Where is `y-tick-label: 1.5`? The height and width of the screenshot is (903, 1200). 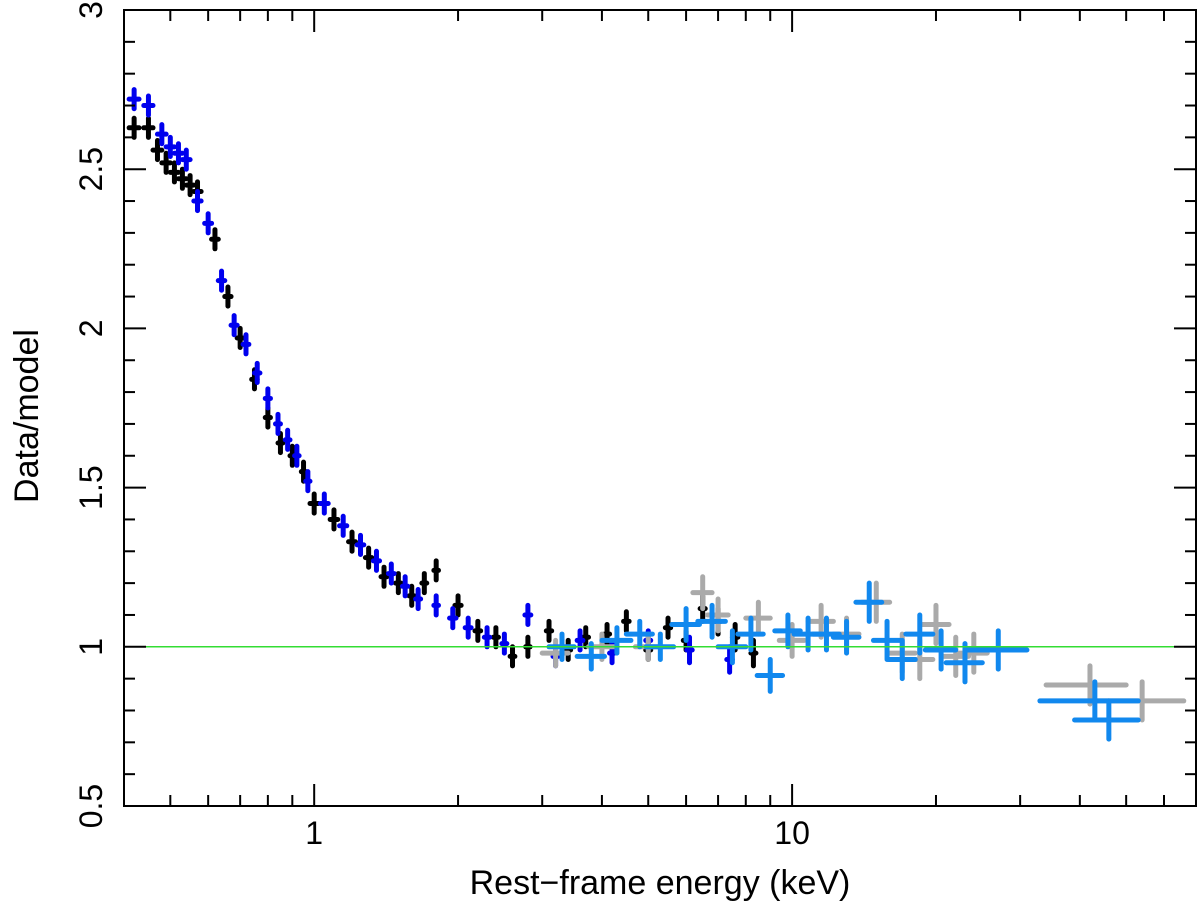
y-tick-label: 1.5 is located at coordinates (91, 487).